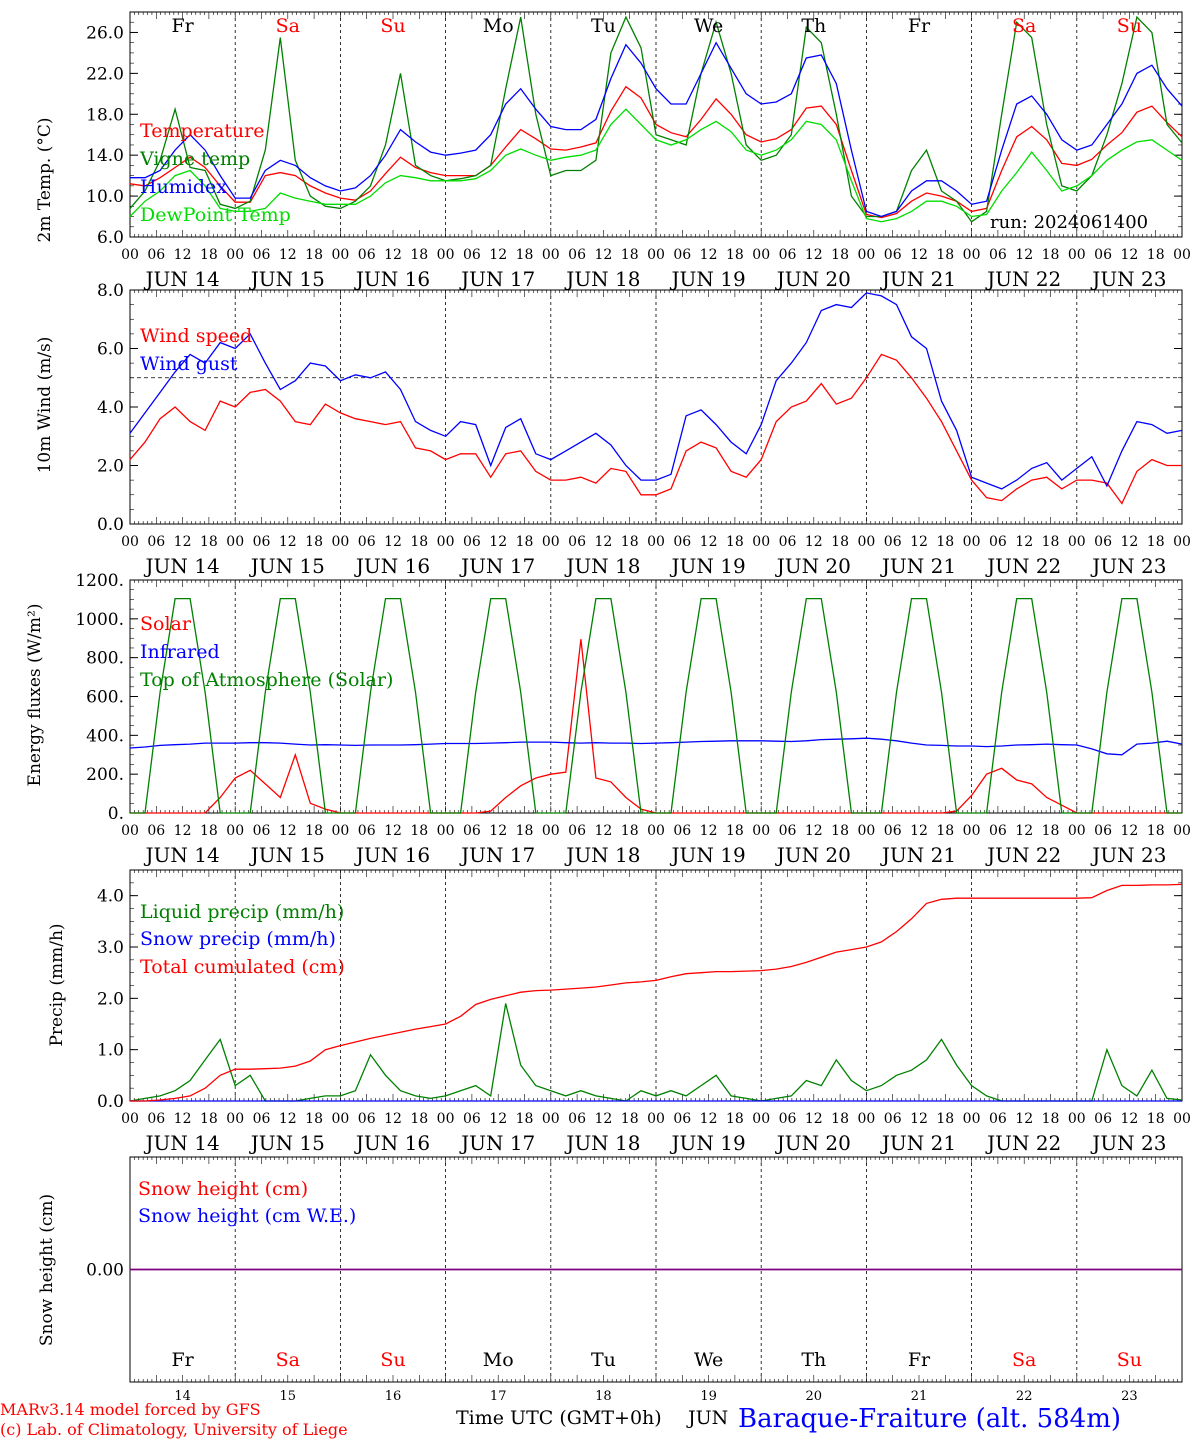 This screenshot has height=1440, width=1194. I want to click on y-tick-label: 6.0, so click(110, 350).